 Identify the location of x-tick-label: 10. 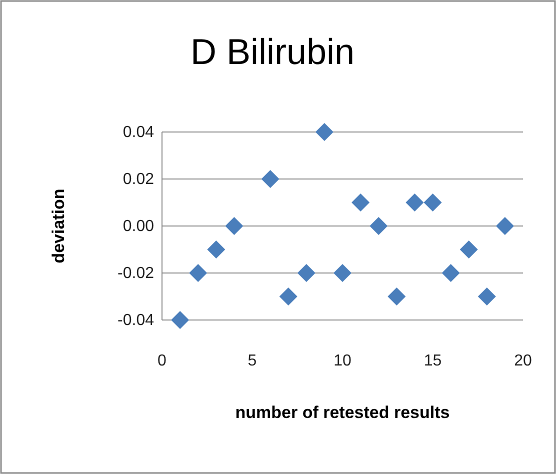
(343, 361).